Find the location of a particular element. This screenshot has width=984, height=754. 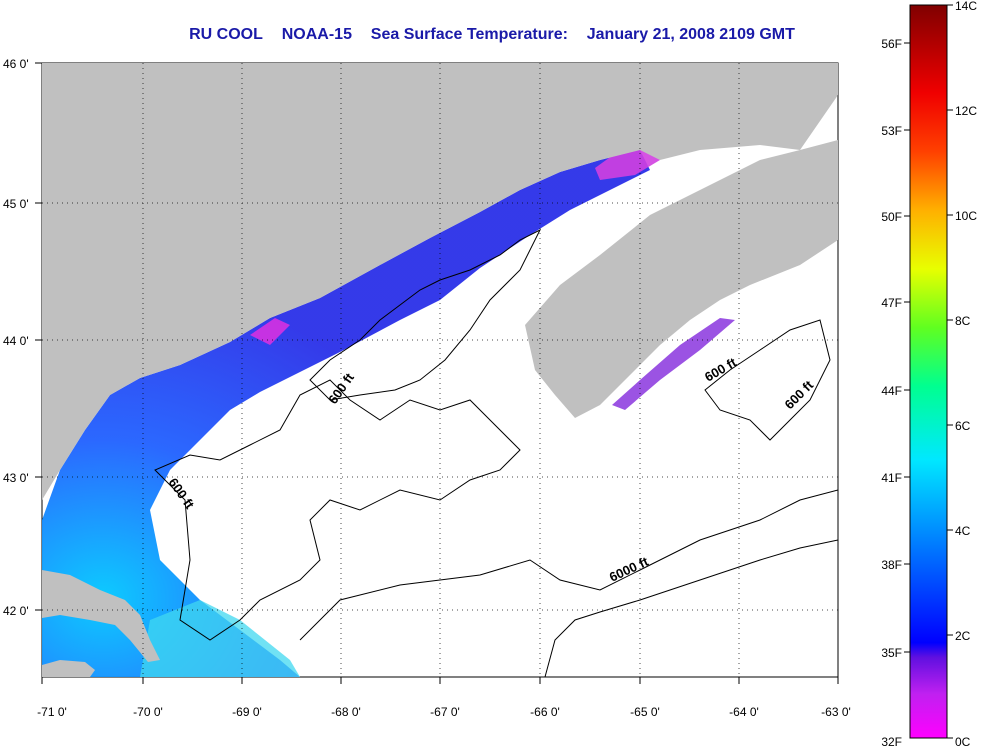

lat-tick: 43 0' is located at coordinates (16, 478).